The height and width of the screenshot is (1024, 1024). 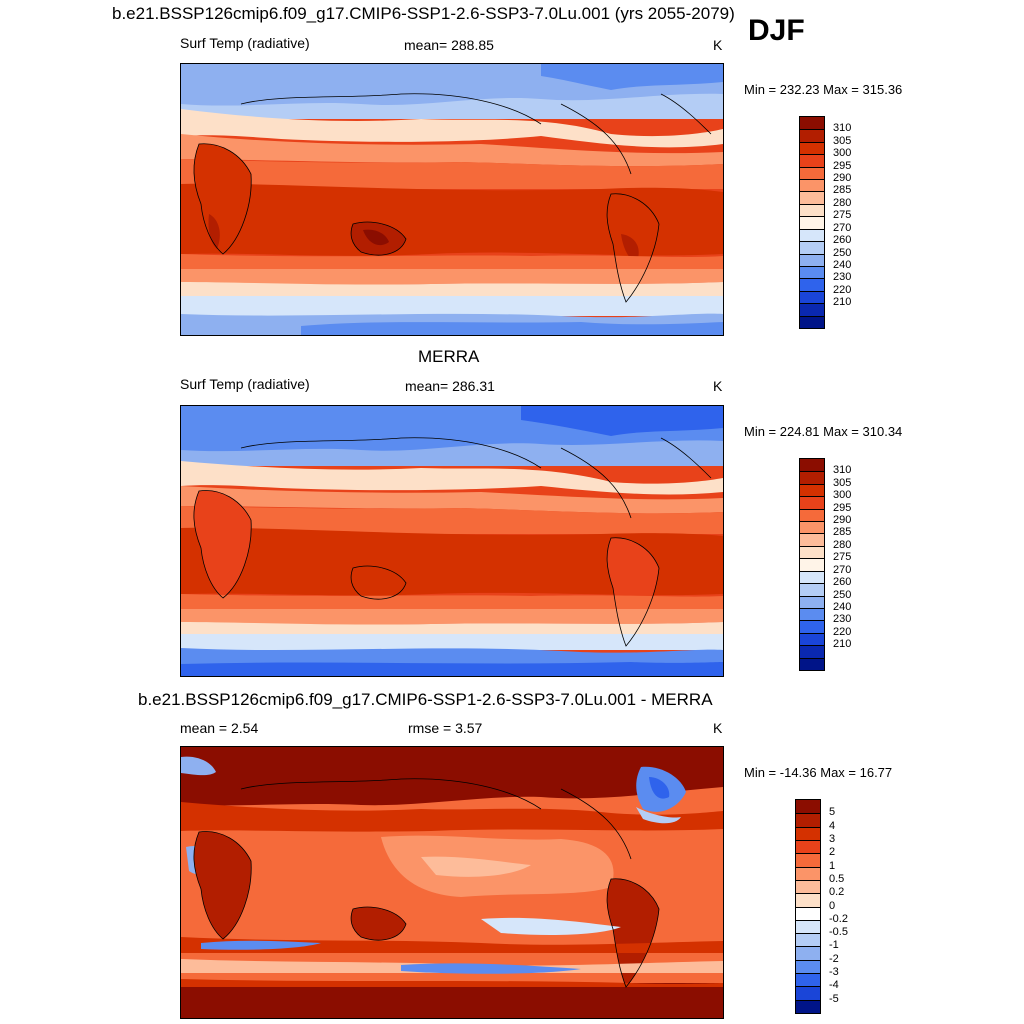 I want to click on panel-3-map-graphic, so click(x=452, y=882).